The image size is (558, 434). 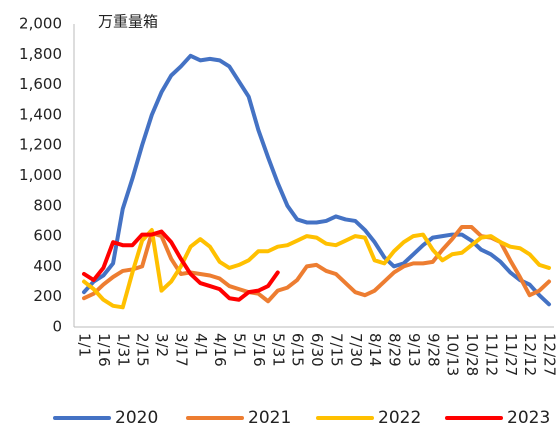 What do you see at coordinates (317, 350) in the screenshot?
I see `x-tick-label: 6/30` at bounding box center [317, 350].